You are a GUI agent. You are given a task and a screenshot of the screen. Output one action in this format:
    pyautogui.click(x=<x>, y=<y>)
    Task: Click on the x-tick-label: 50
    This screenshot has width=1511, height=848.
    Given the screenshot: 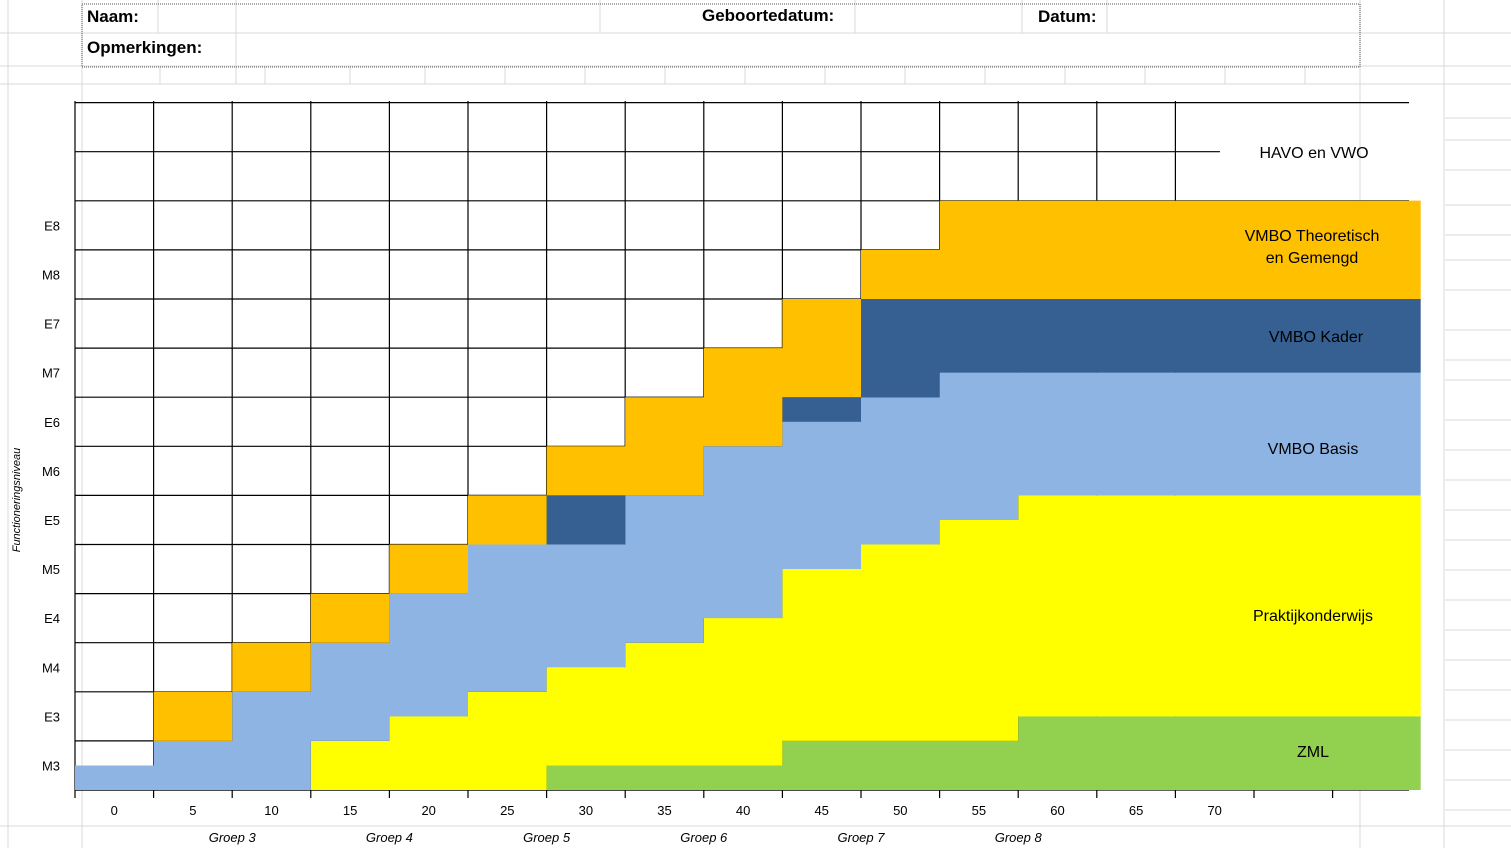 What is the action you would take?
    pyautogui.click(x=900, y=810)
    